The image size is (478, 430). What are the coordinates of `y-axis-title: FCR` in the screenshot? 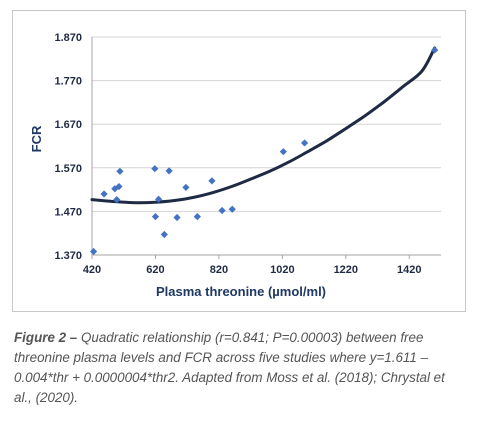 It's located at (36, 138).